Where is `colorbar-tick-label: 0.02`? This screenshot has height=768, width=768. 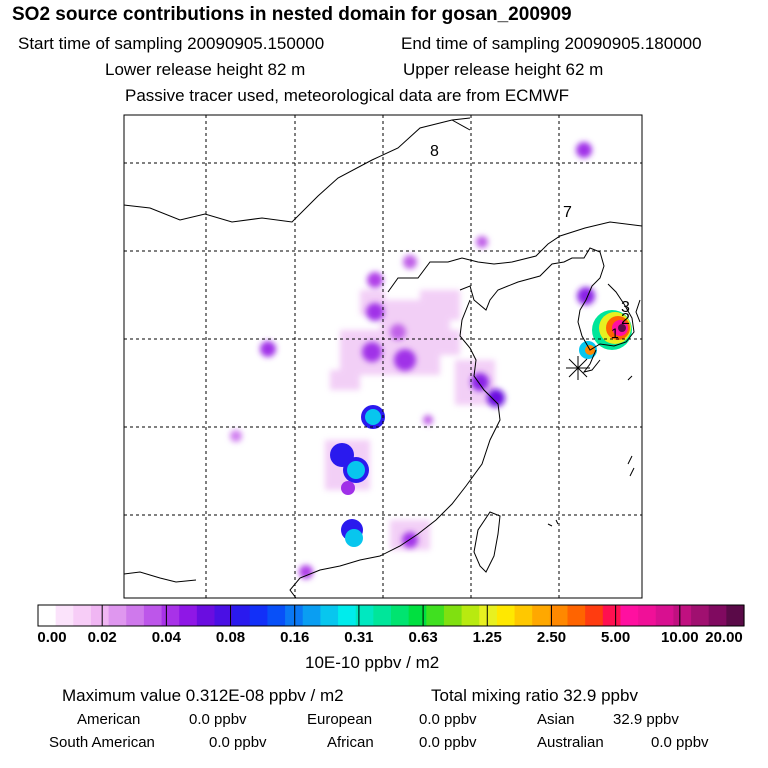 colorbar-tick-label: 0.02 is located at coordinates (102, 637).